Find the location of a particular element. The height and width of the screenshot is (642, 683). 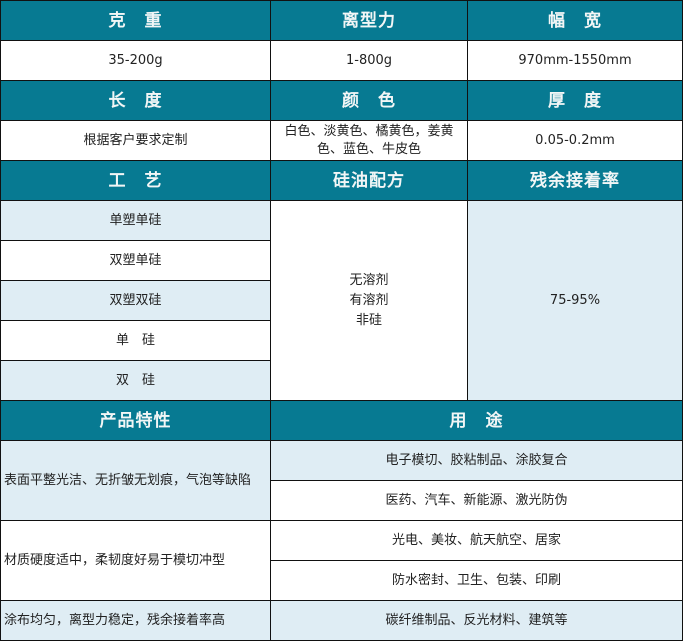

release-force-value: 1-800g is located at coordinates (369, 60).